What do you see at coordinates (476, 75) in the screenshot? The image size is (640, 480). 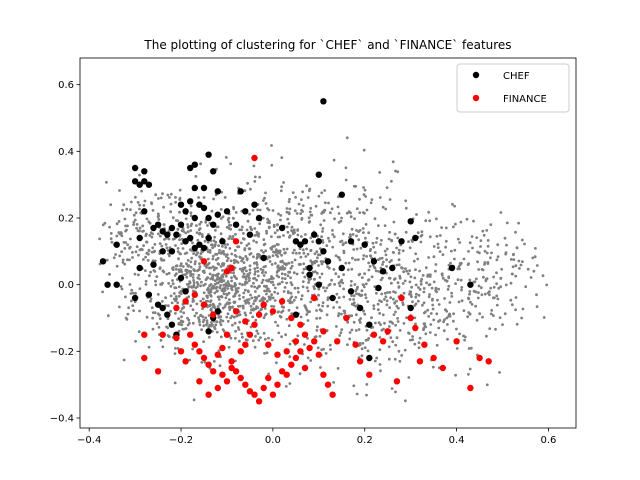 I see `legend-marker-chef` at bounding box center [476, 75].